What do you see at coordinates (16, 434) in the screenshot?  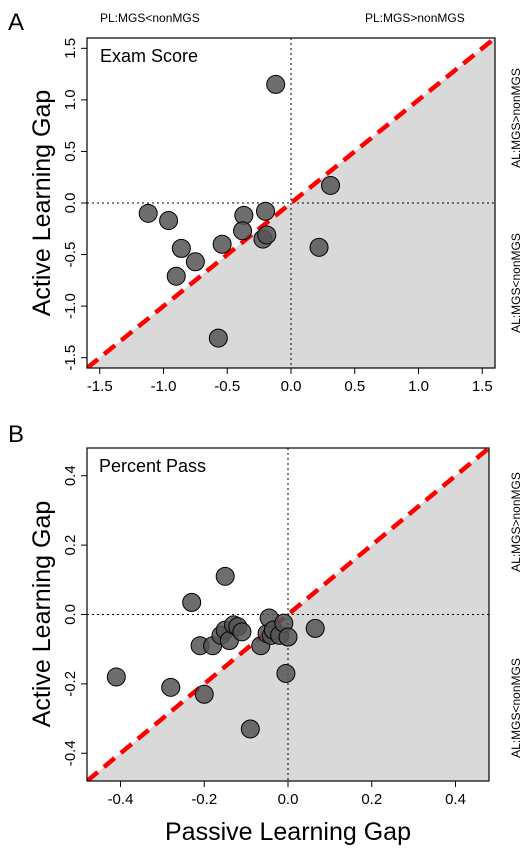 I see `panel-b-letter: B` at bounding box center [16, 434].